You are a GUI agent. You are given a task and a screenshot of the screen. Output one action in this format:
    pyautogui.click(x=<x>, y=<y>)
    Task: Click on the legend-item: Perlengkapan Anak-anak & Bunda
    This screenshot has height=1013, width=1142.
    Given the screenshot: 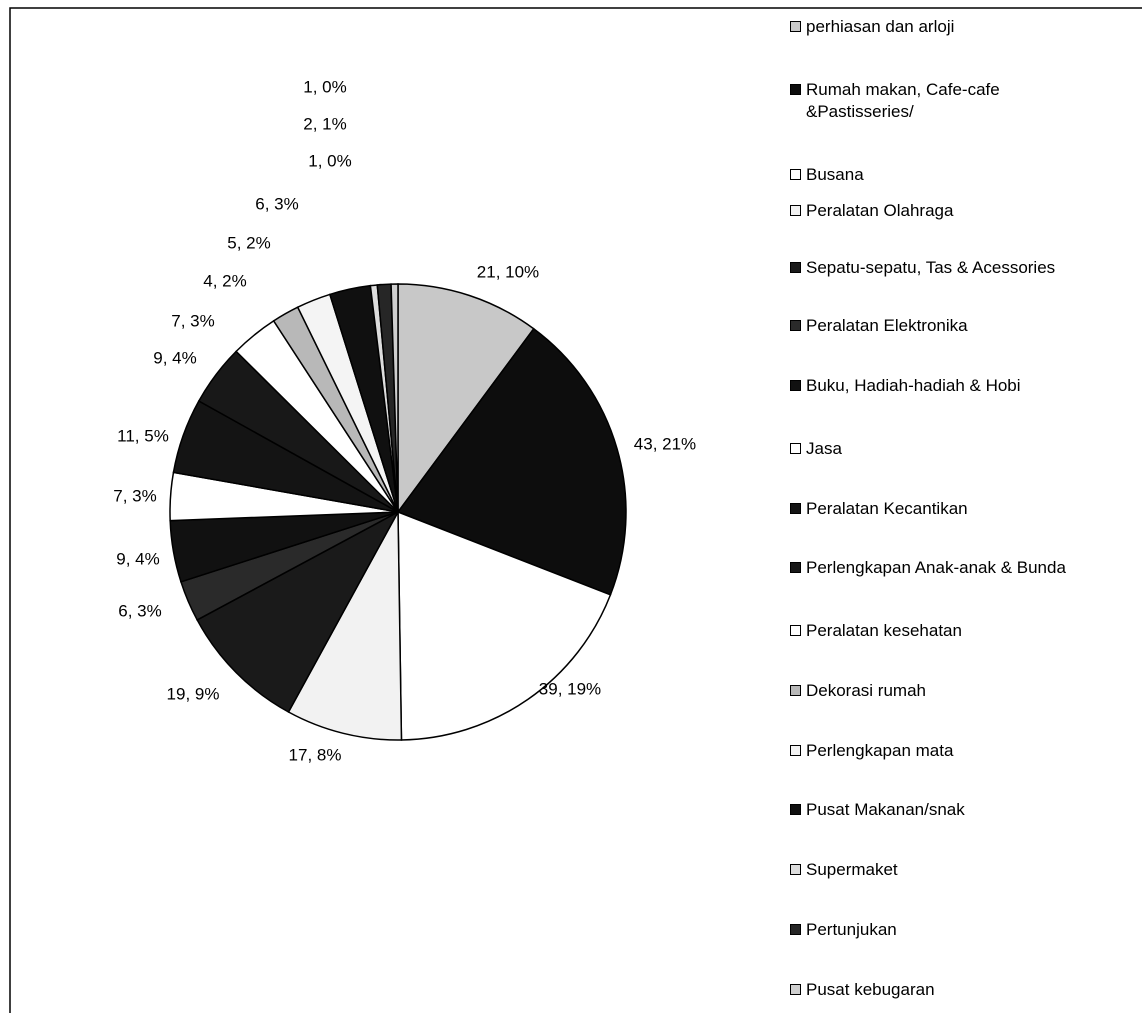 What is the action you would take?
    pyautogui.click(x=928, y=568)
    